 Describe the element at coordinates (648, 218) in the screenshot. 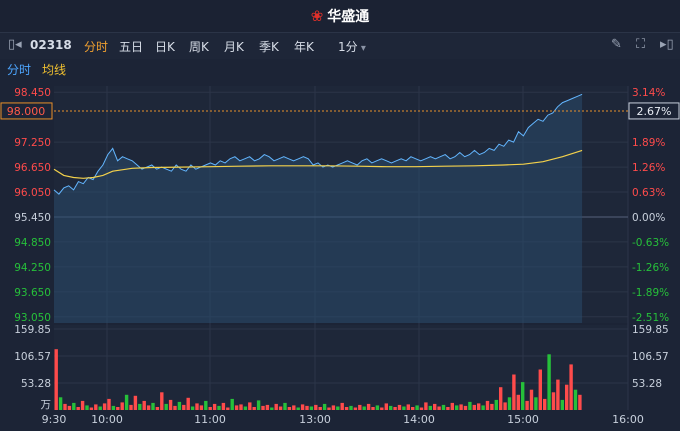

I see `pct-tick-label: 0.00%` at that location.